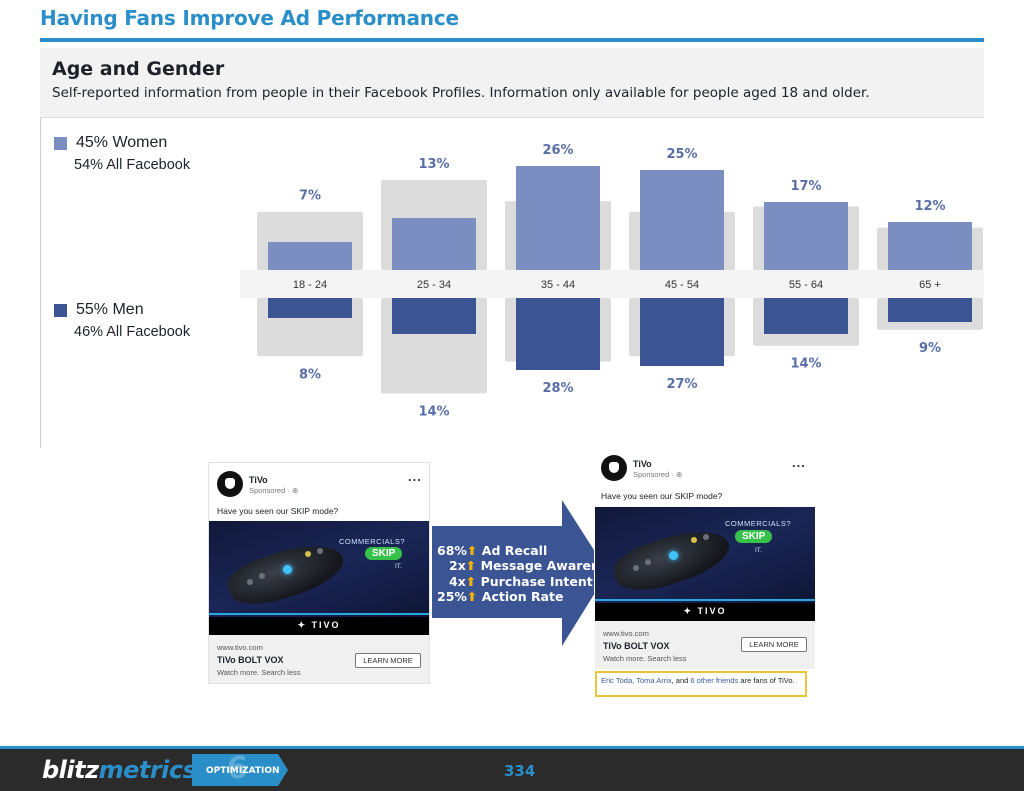 The height and width of the screenshot is (791, 1024). I want to click on section-label: OPTIMIZATION, so click(243, 771).